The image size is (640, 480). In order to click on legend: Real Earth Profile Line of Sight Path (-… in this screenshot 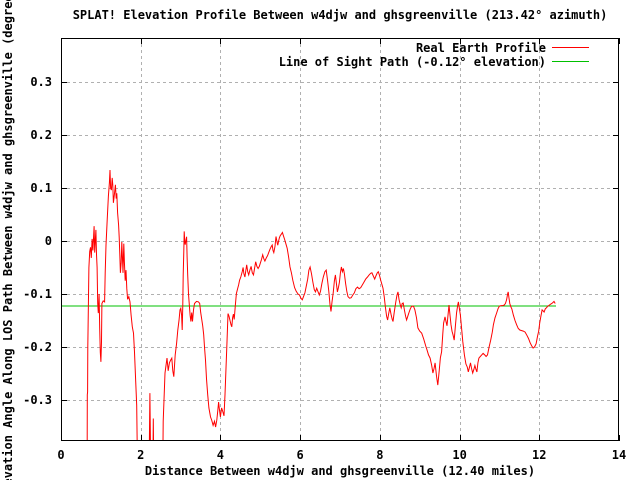, I will do `click(434, 55)`.